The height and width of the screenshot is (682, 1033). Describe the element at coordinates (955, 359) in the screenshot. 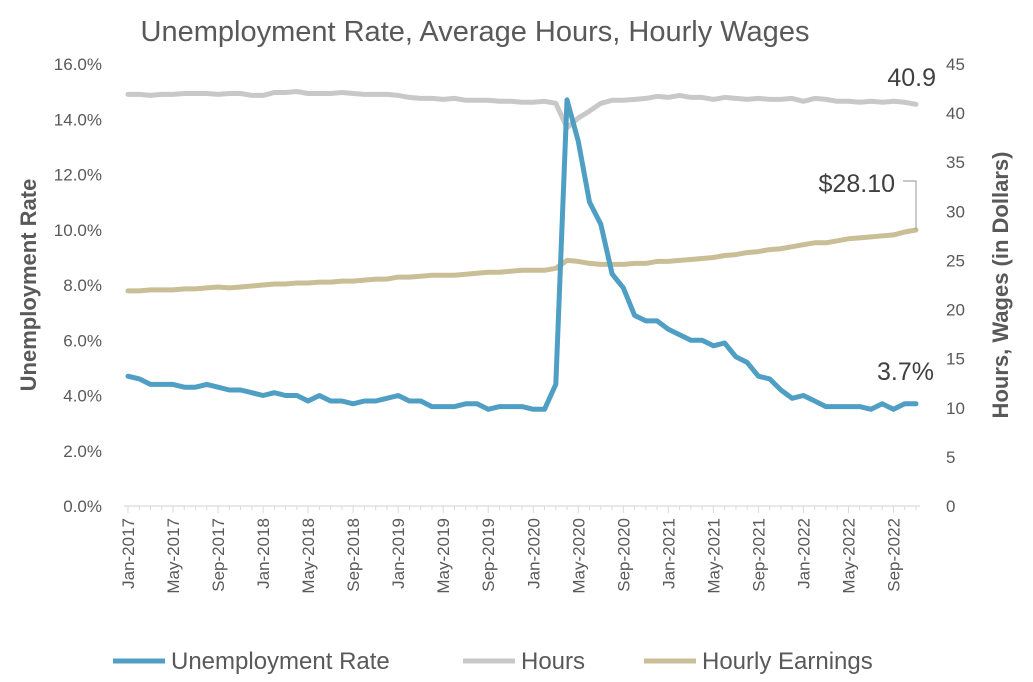

I see `right-tick-label: 15` at that location.